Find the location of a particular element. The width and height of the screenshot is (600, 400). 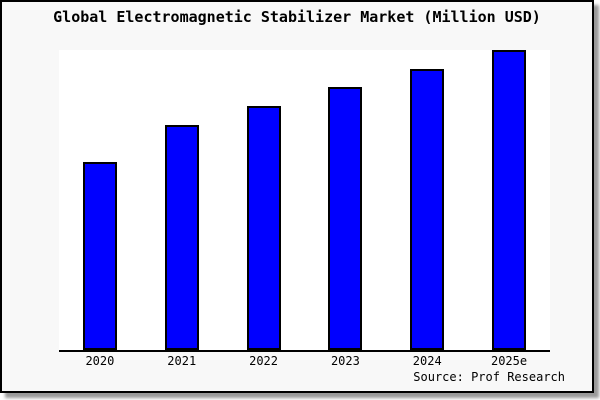

bar-slot-2022 is located at coordinates (264, 200).